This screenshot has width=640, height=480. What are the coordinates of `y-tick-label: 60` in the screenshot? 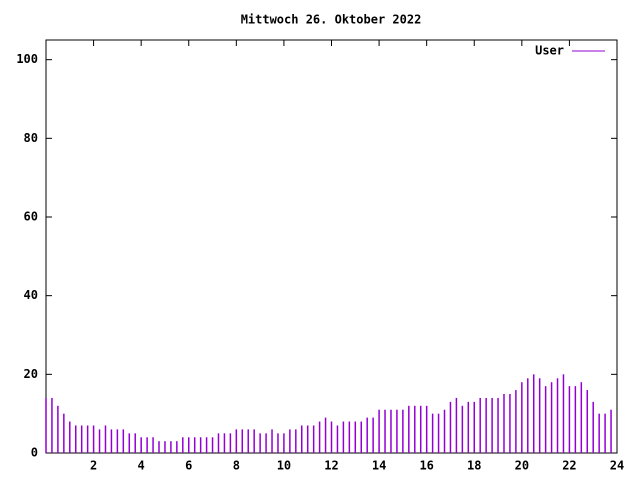 It's located at (31, 217).